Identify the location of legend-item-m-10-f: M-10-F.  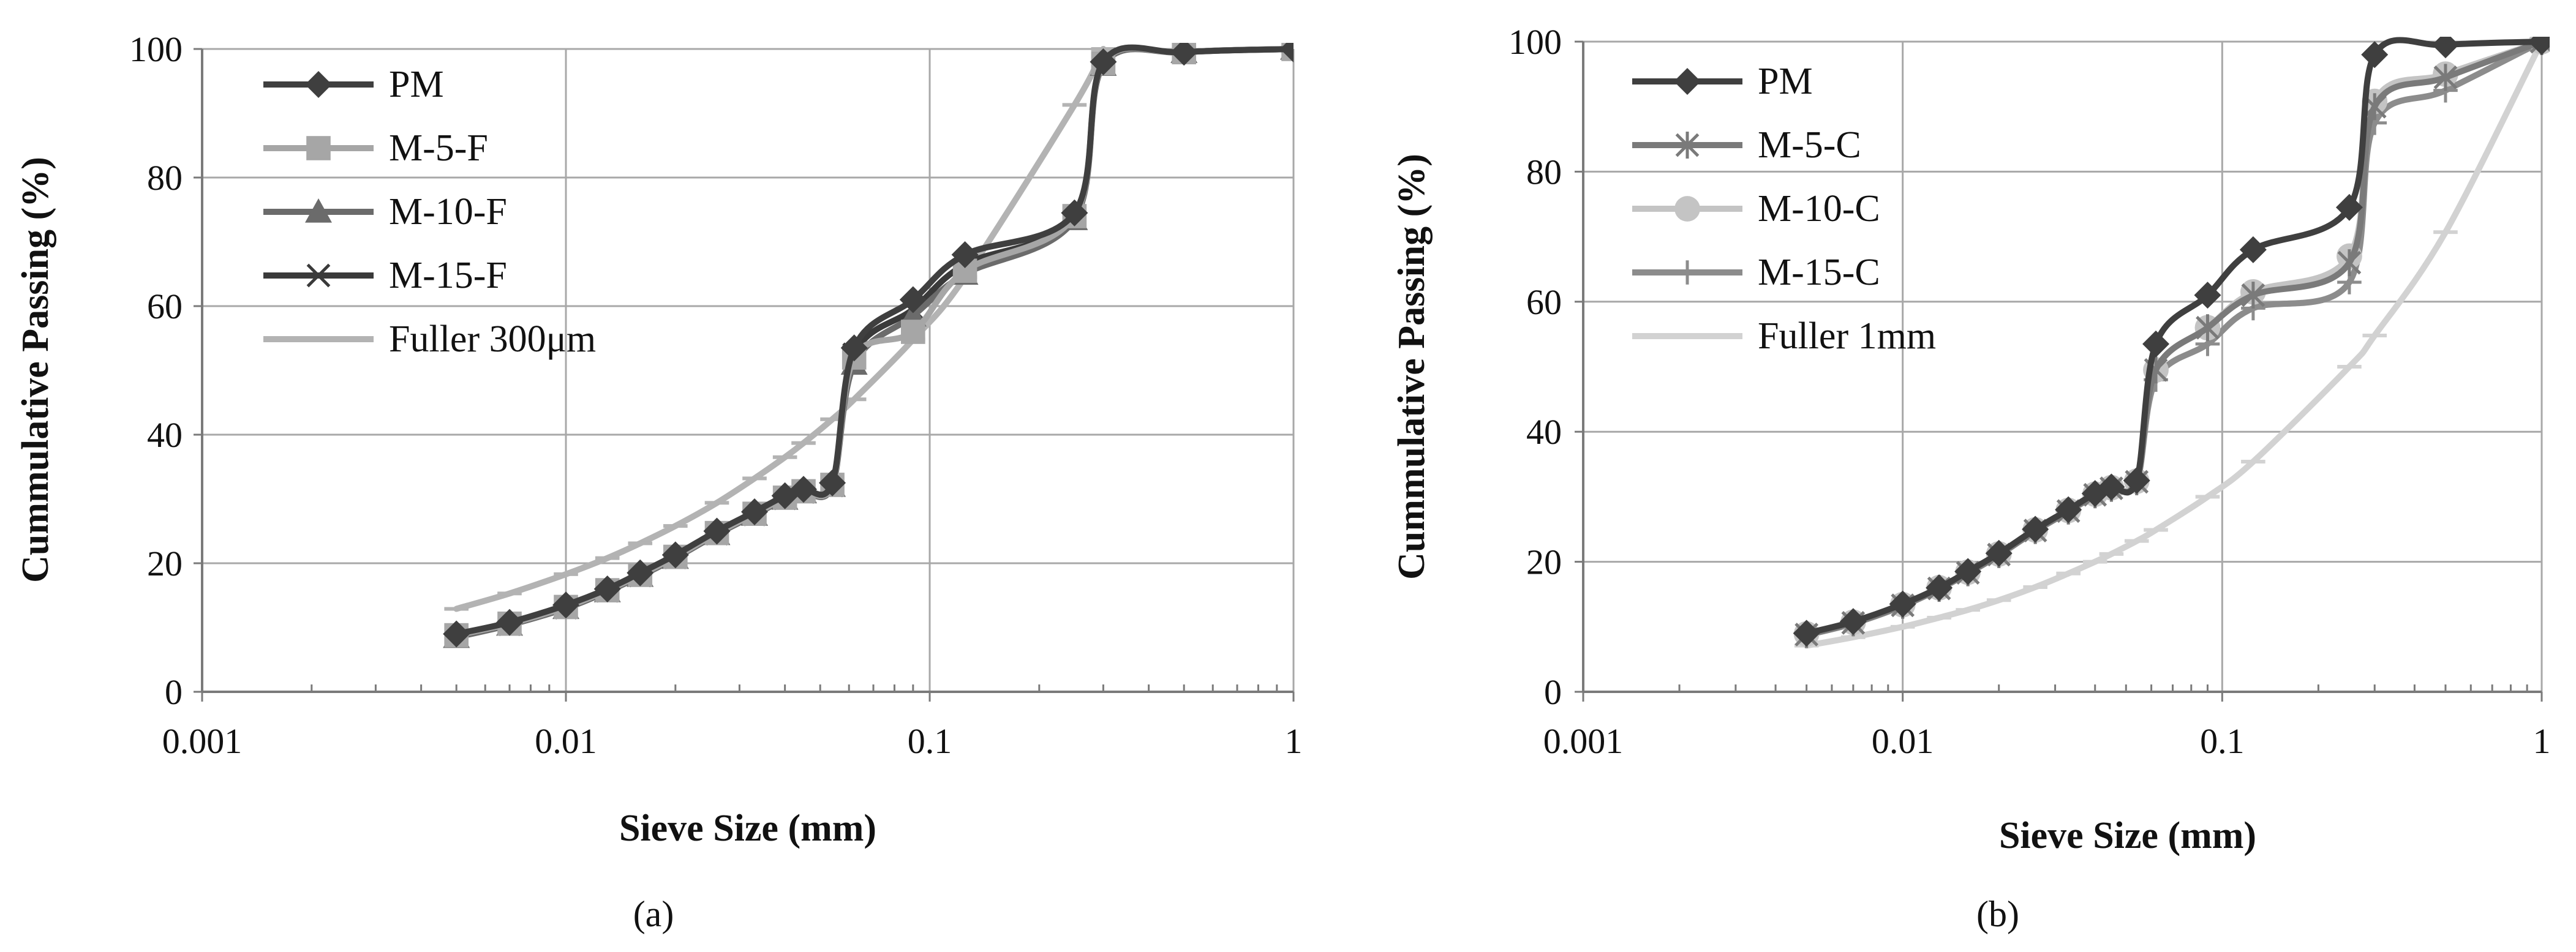
(385, 212).